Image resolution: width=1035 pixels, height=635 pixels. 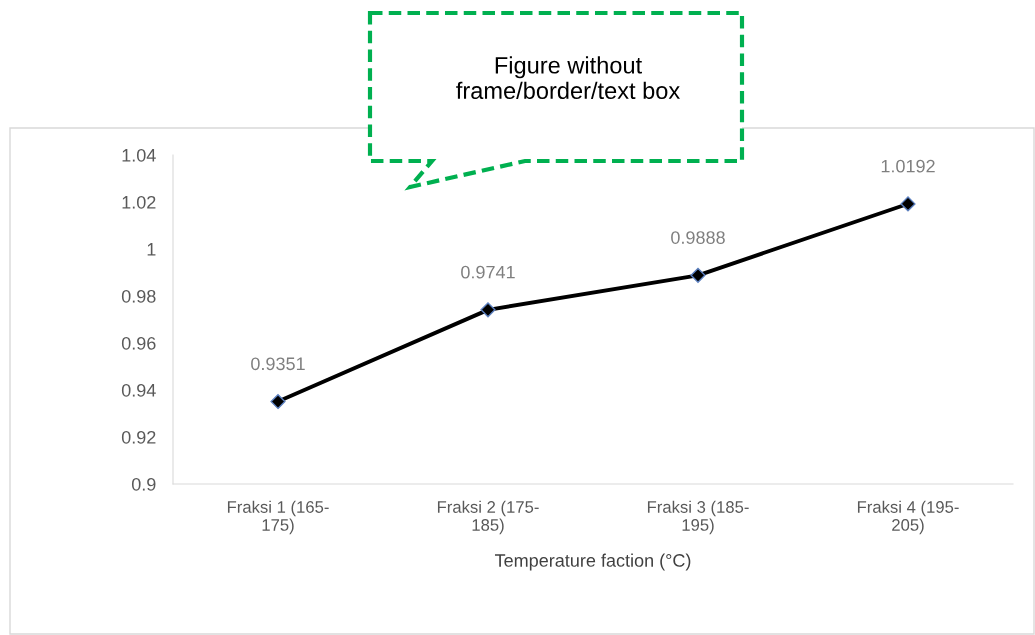 I want to click on x-tick-label: Fraksi 2 (175- 185), so click(x=488, y=517).